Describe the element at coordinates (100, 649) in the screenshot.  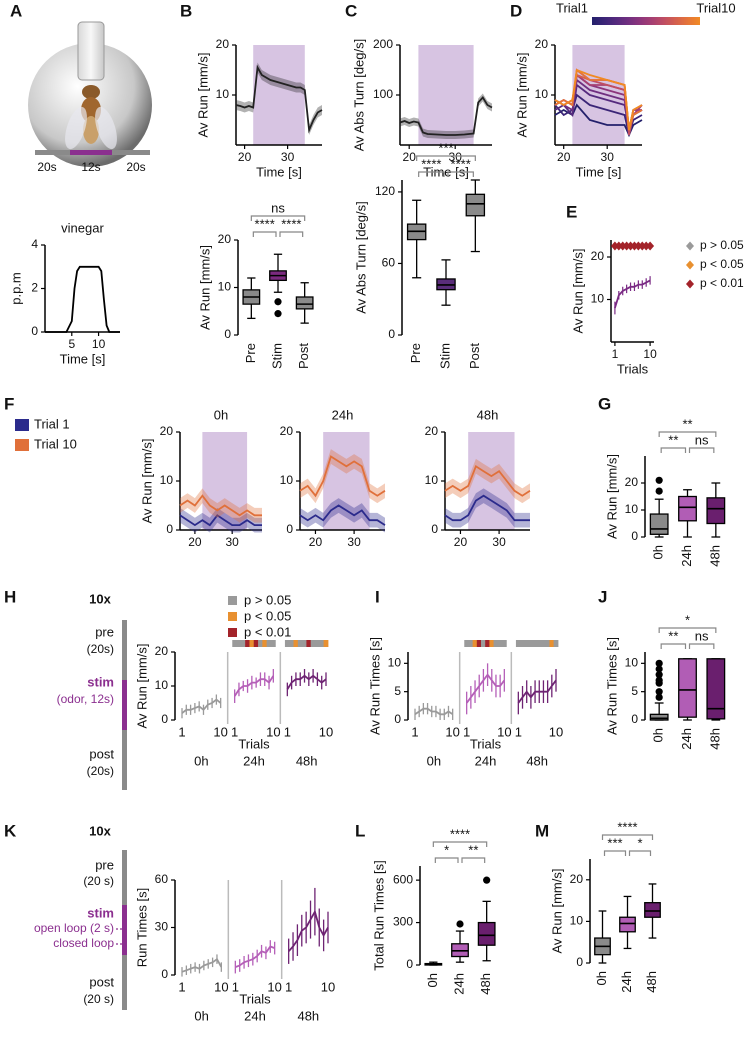
I see `protocol-label: (20s)` at that location.